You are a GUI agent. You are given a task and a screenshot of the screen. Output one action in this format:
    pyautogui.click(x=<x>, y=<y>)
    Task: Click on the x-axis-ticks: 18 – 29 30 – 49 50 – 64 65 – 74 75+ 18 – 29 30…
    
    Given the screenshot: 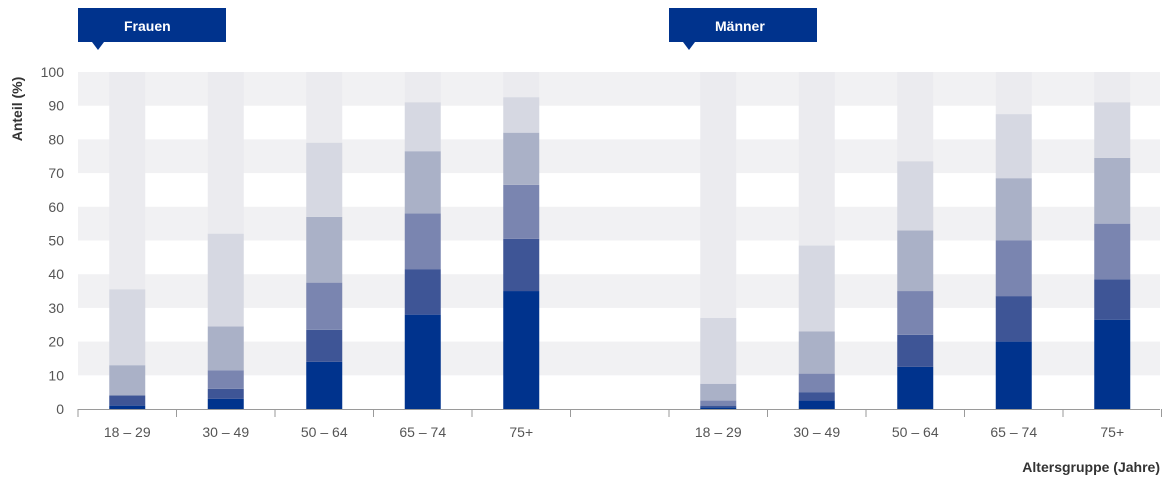 What is the action you would take?
    pyautogui.click(x=614, y=432)
    